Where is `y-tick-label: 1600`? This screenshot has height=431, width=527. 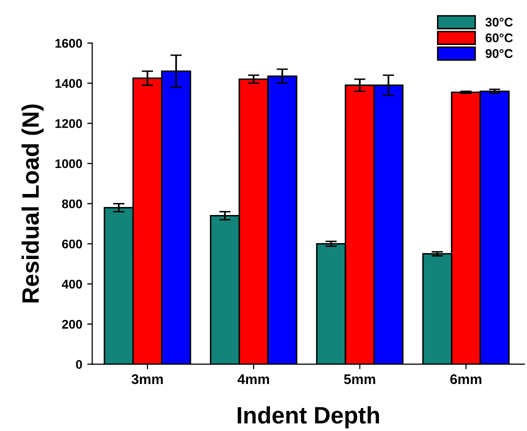
y-tick-label: 1600 is located at coordinates (68, 43).